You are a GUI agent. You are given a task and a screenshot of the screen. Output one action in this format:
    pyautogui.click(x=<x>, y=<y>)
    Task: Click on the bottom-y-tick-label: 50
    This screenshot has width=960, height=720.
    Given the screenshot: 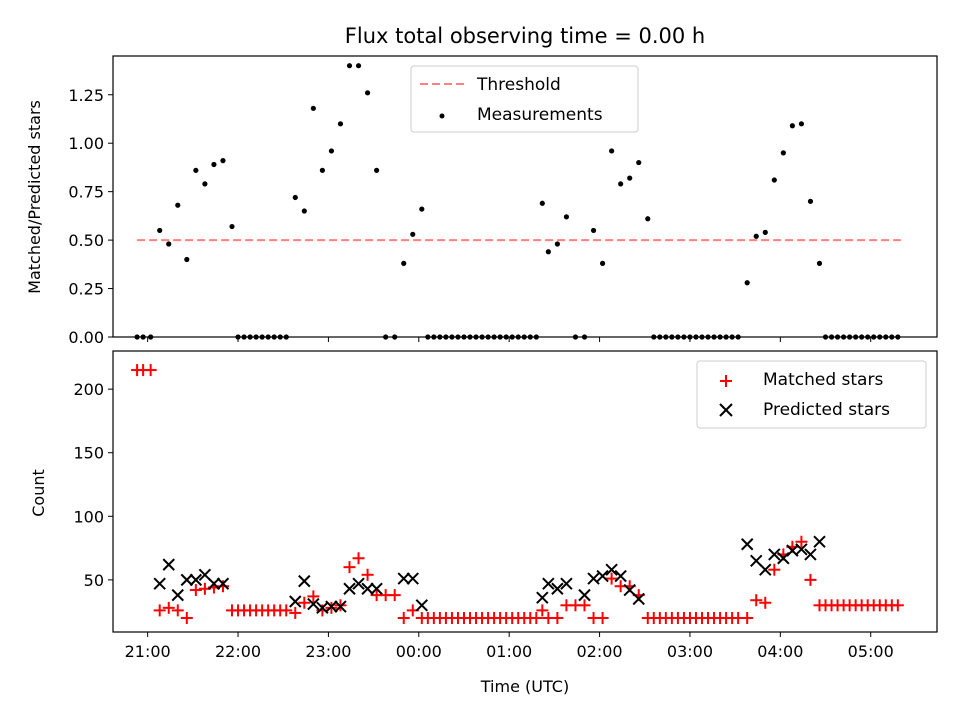 What is the action you would take?
    pyautogui.click(x=94, y=580)
    